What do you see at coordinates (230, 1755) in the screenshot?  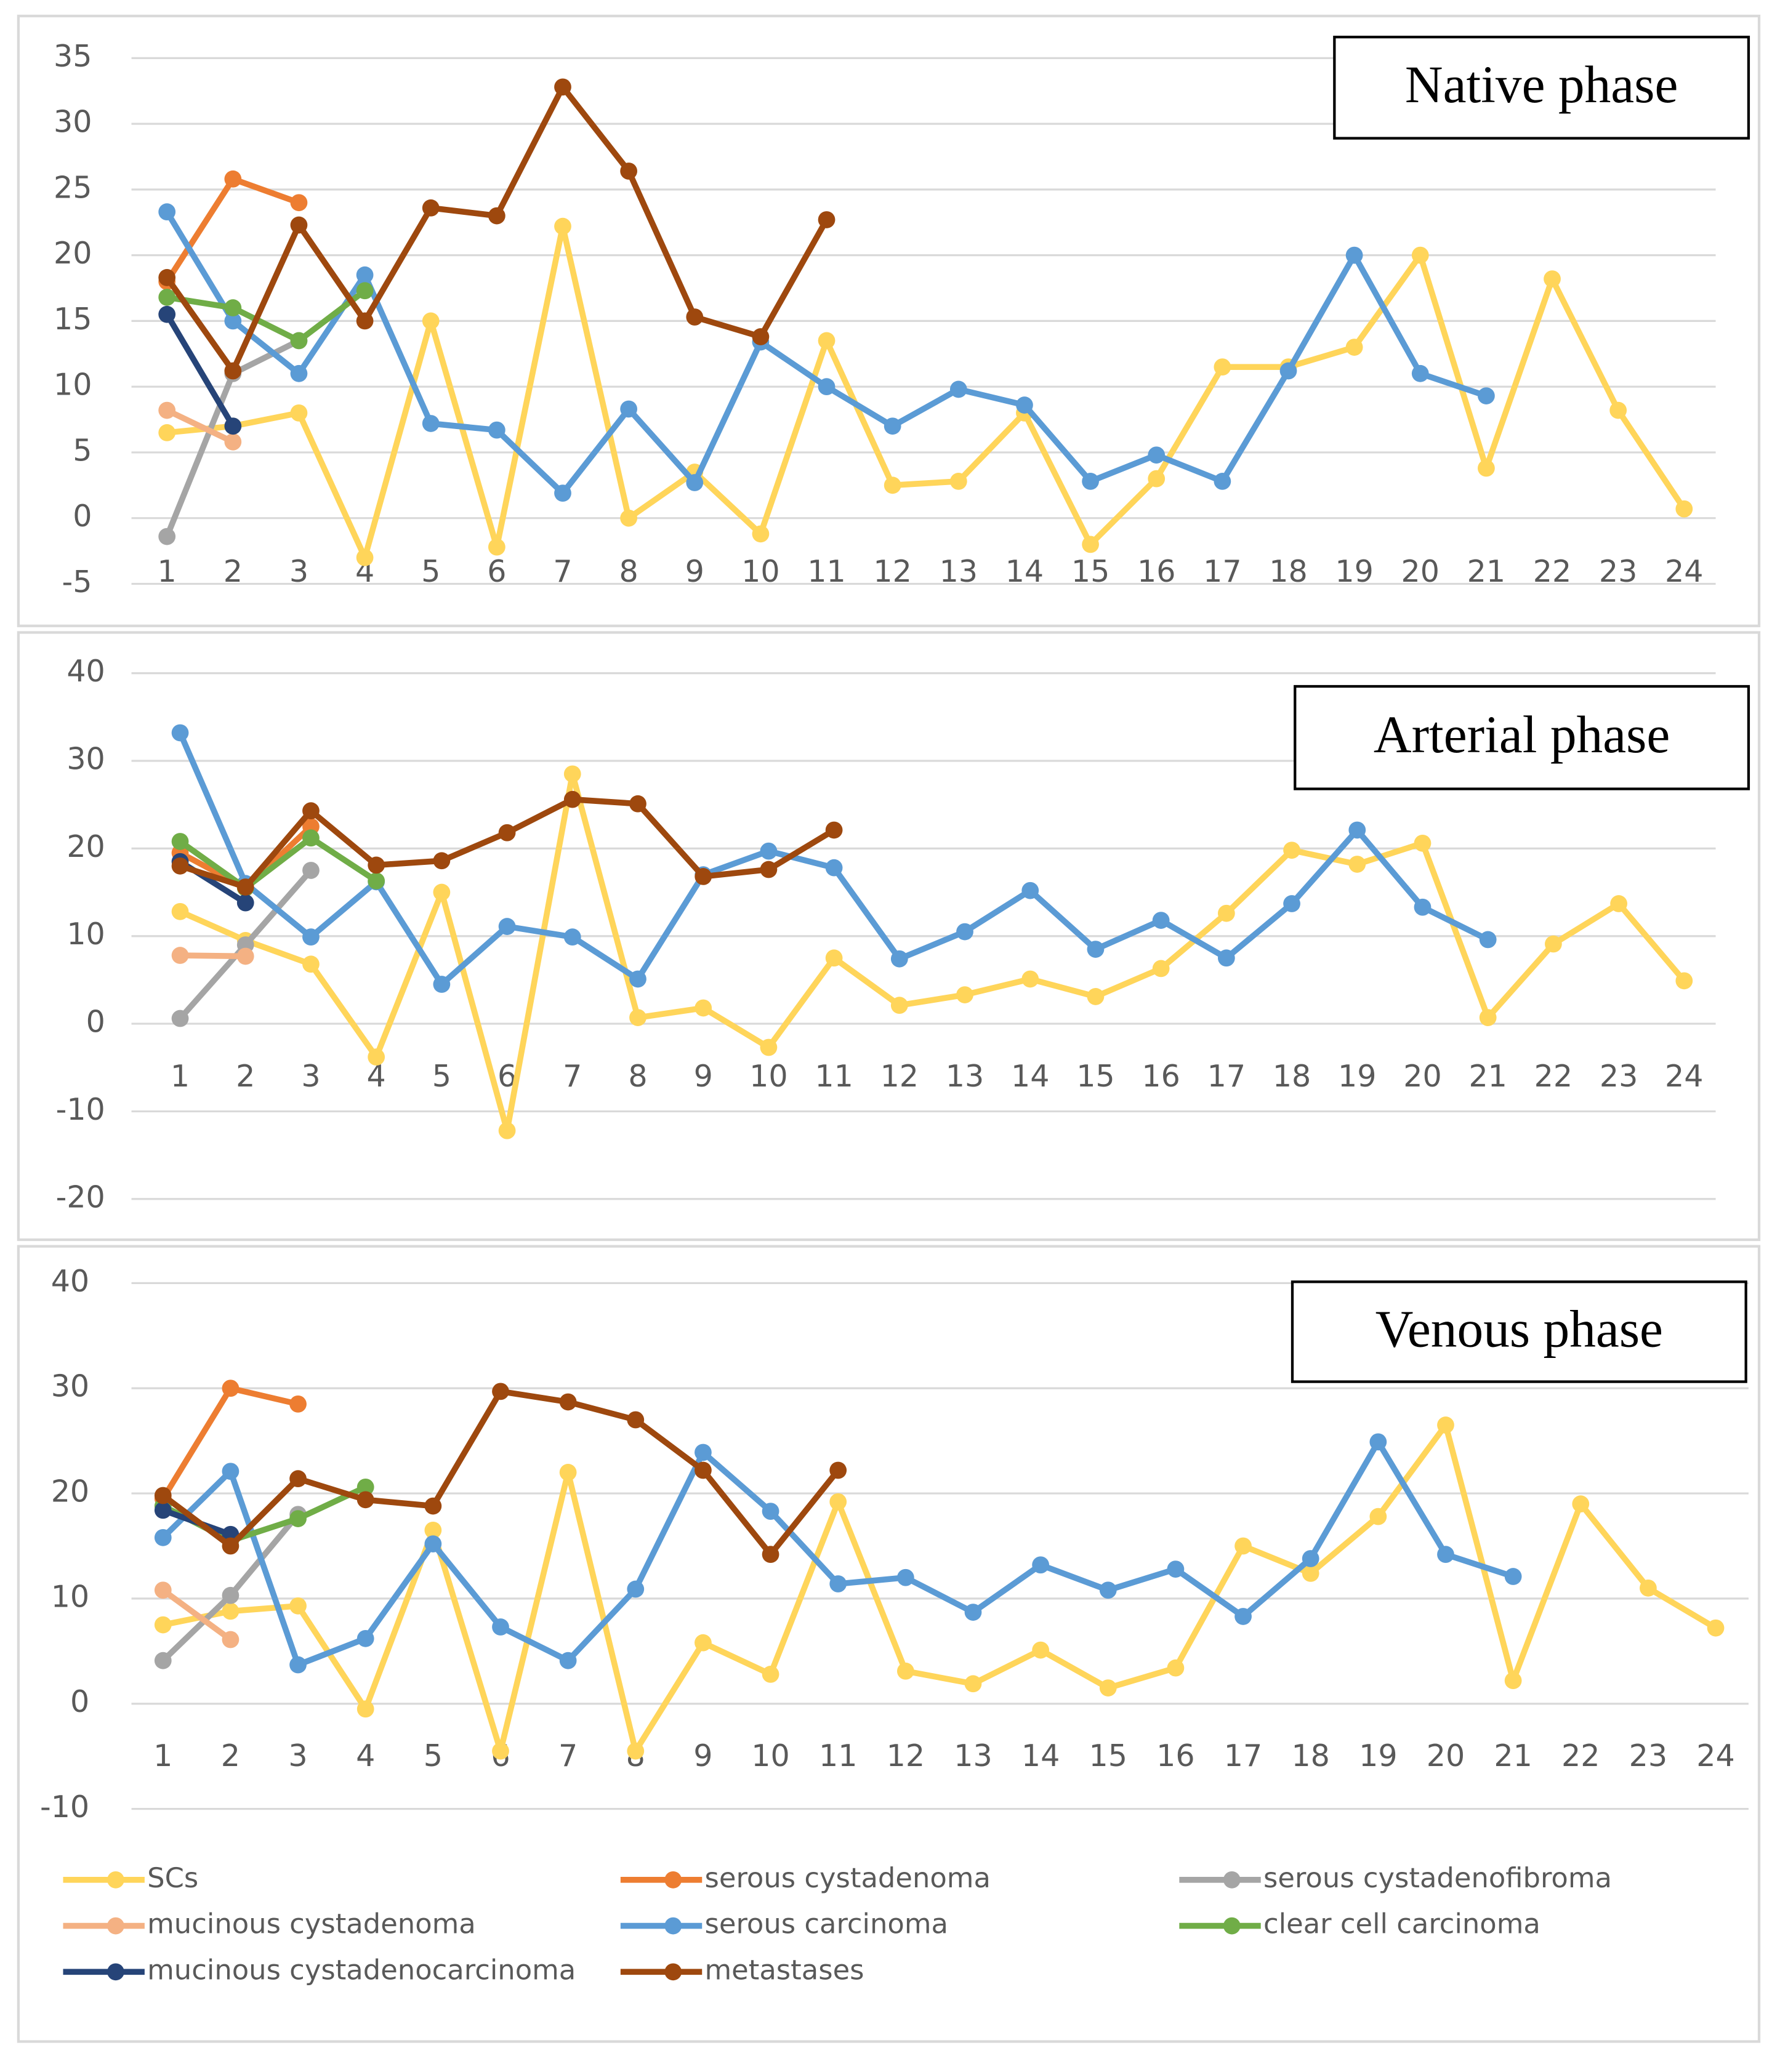 I see `x-tick-label: 2` at bounding box center [230, 1755].